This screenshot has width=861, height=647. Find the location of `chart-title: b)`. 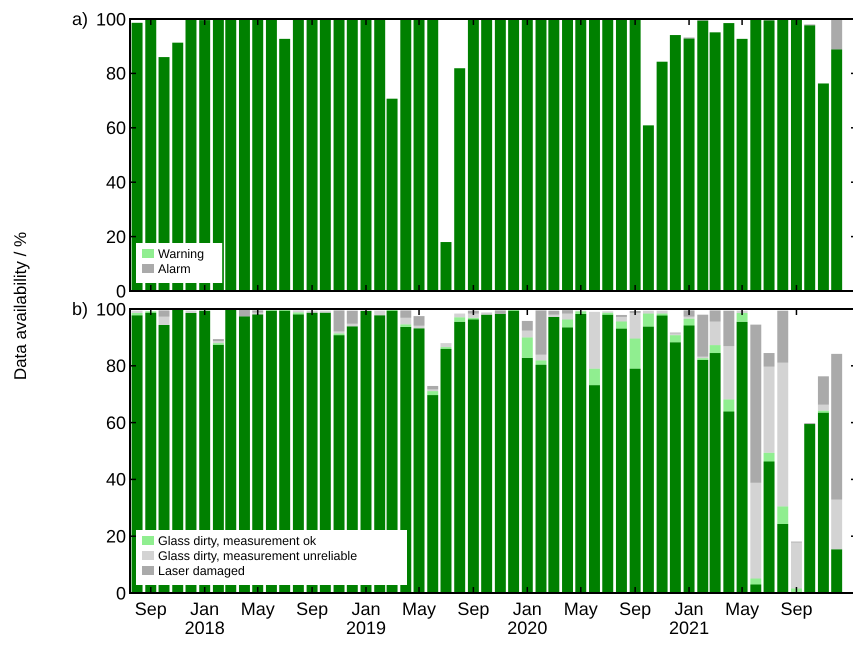

chart-title: b) is located at coordinates (80, 309).